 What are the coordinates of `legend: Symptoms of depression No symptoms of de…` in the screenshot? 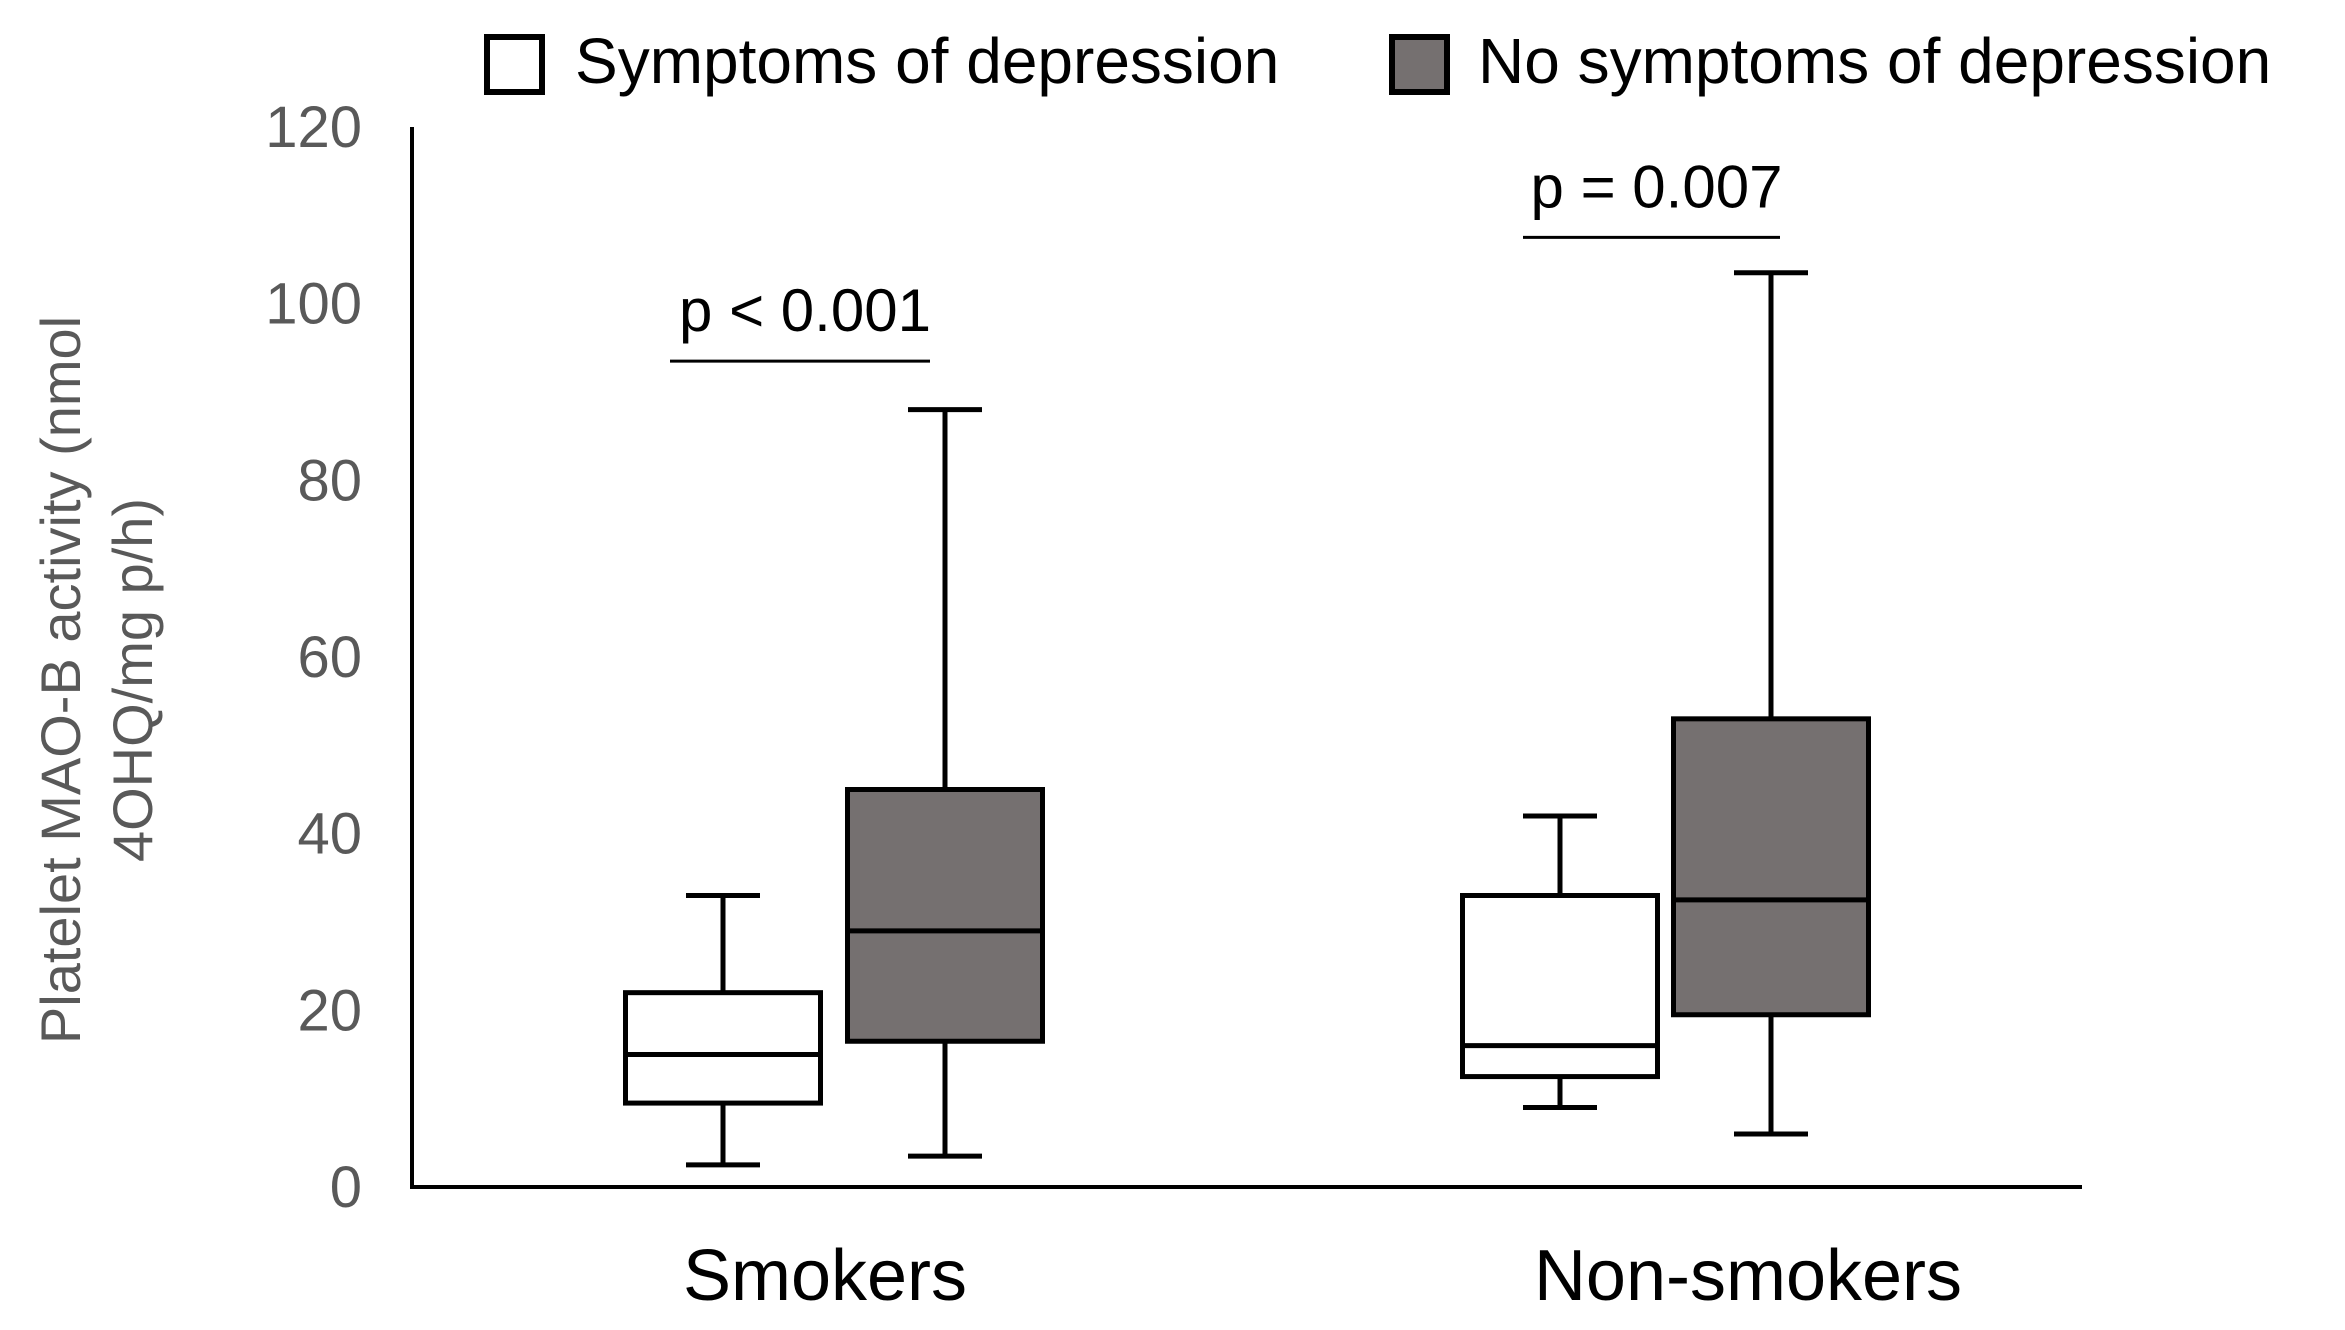 It's located at (1377, 61).